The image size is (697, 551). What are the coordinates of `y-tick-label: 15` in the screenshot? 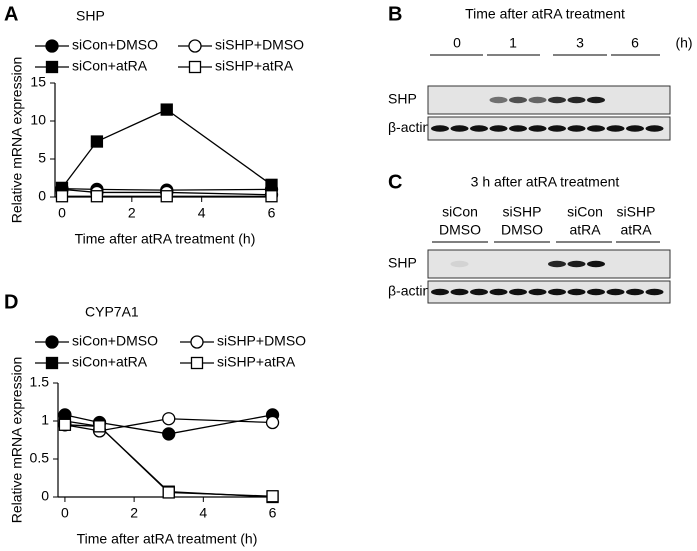 It's located at (38, 82).